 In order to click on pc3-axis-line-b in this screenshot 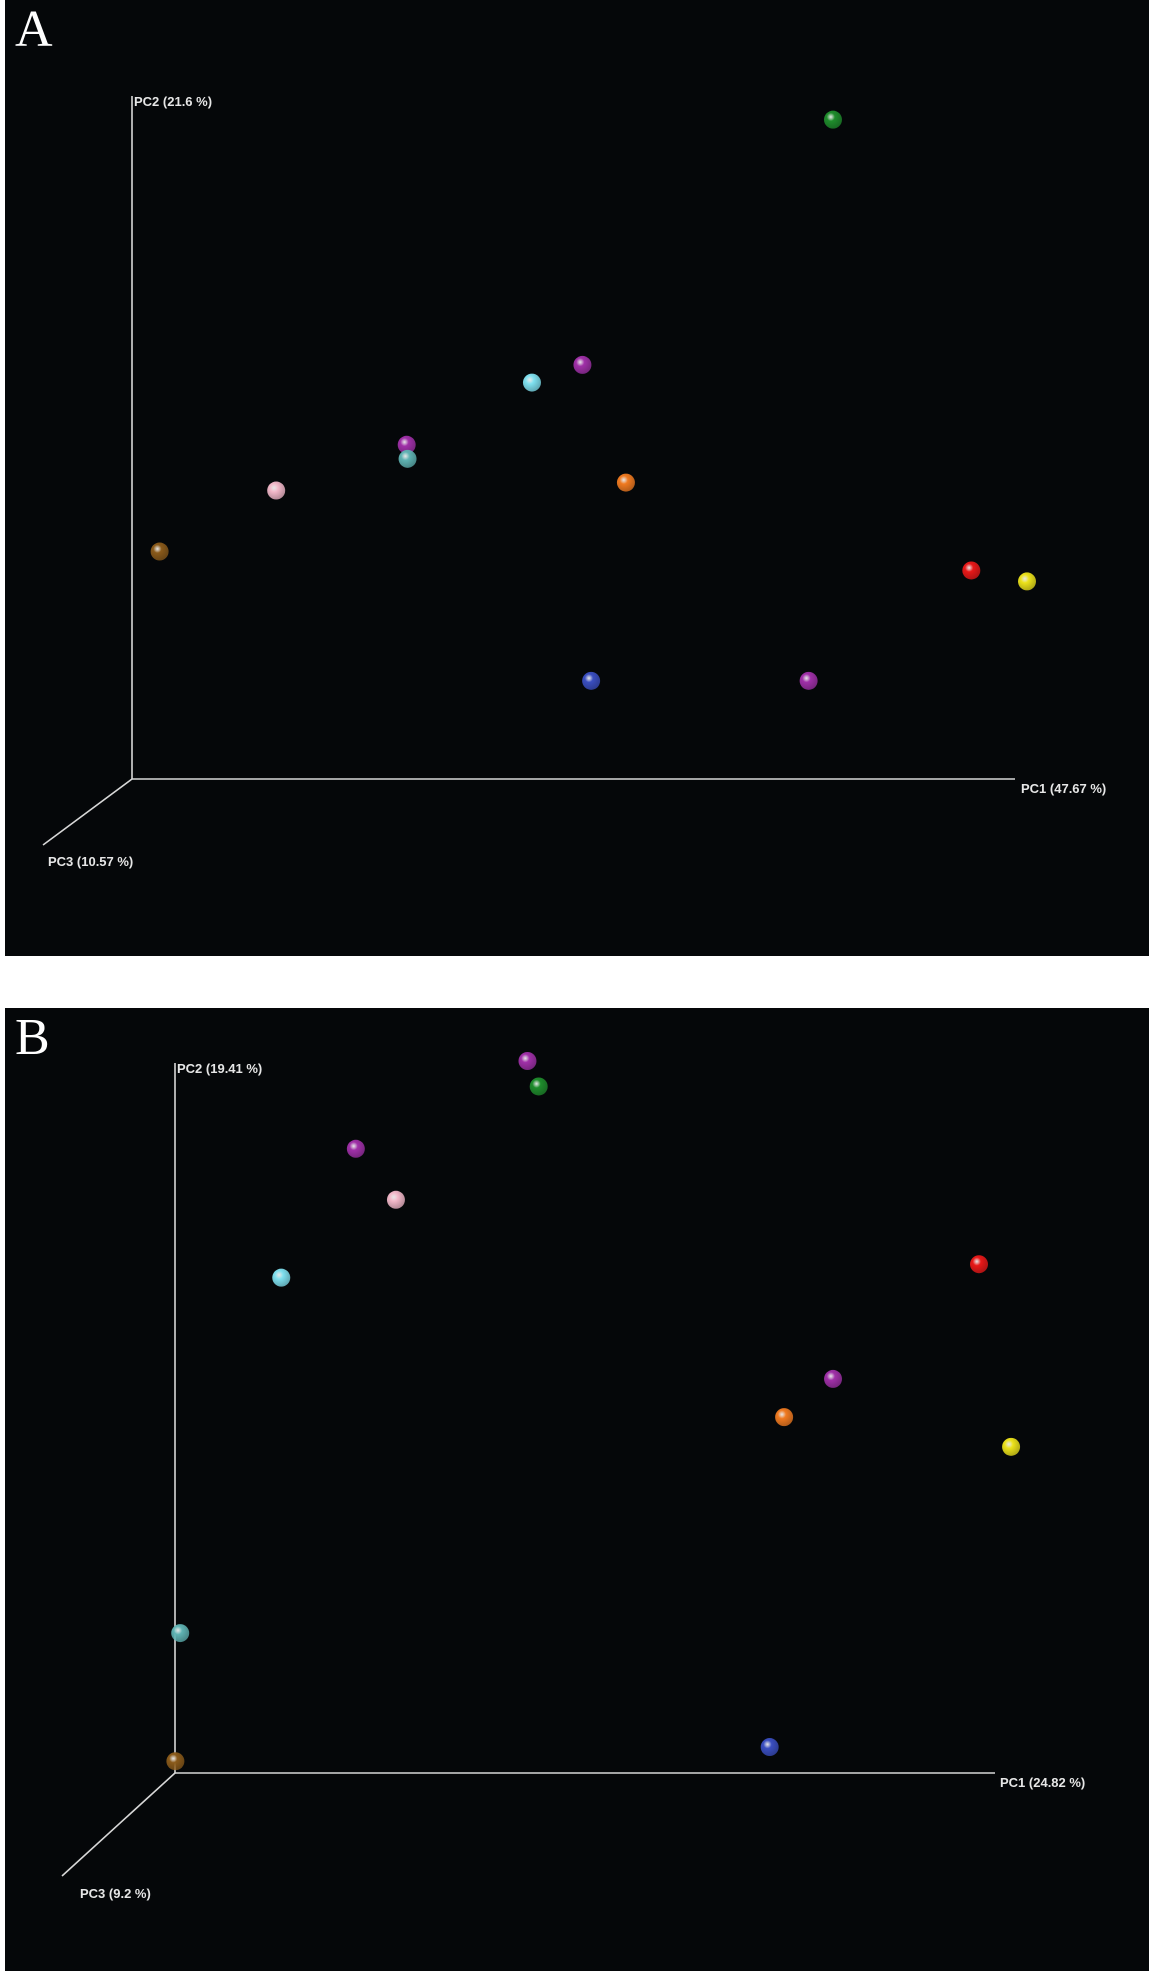, I will do `click(118, 1824)`.